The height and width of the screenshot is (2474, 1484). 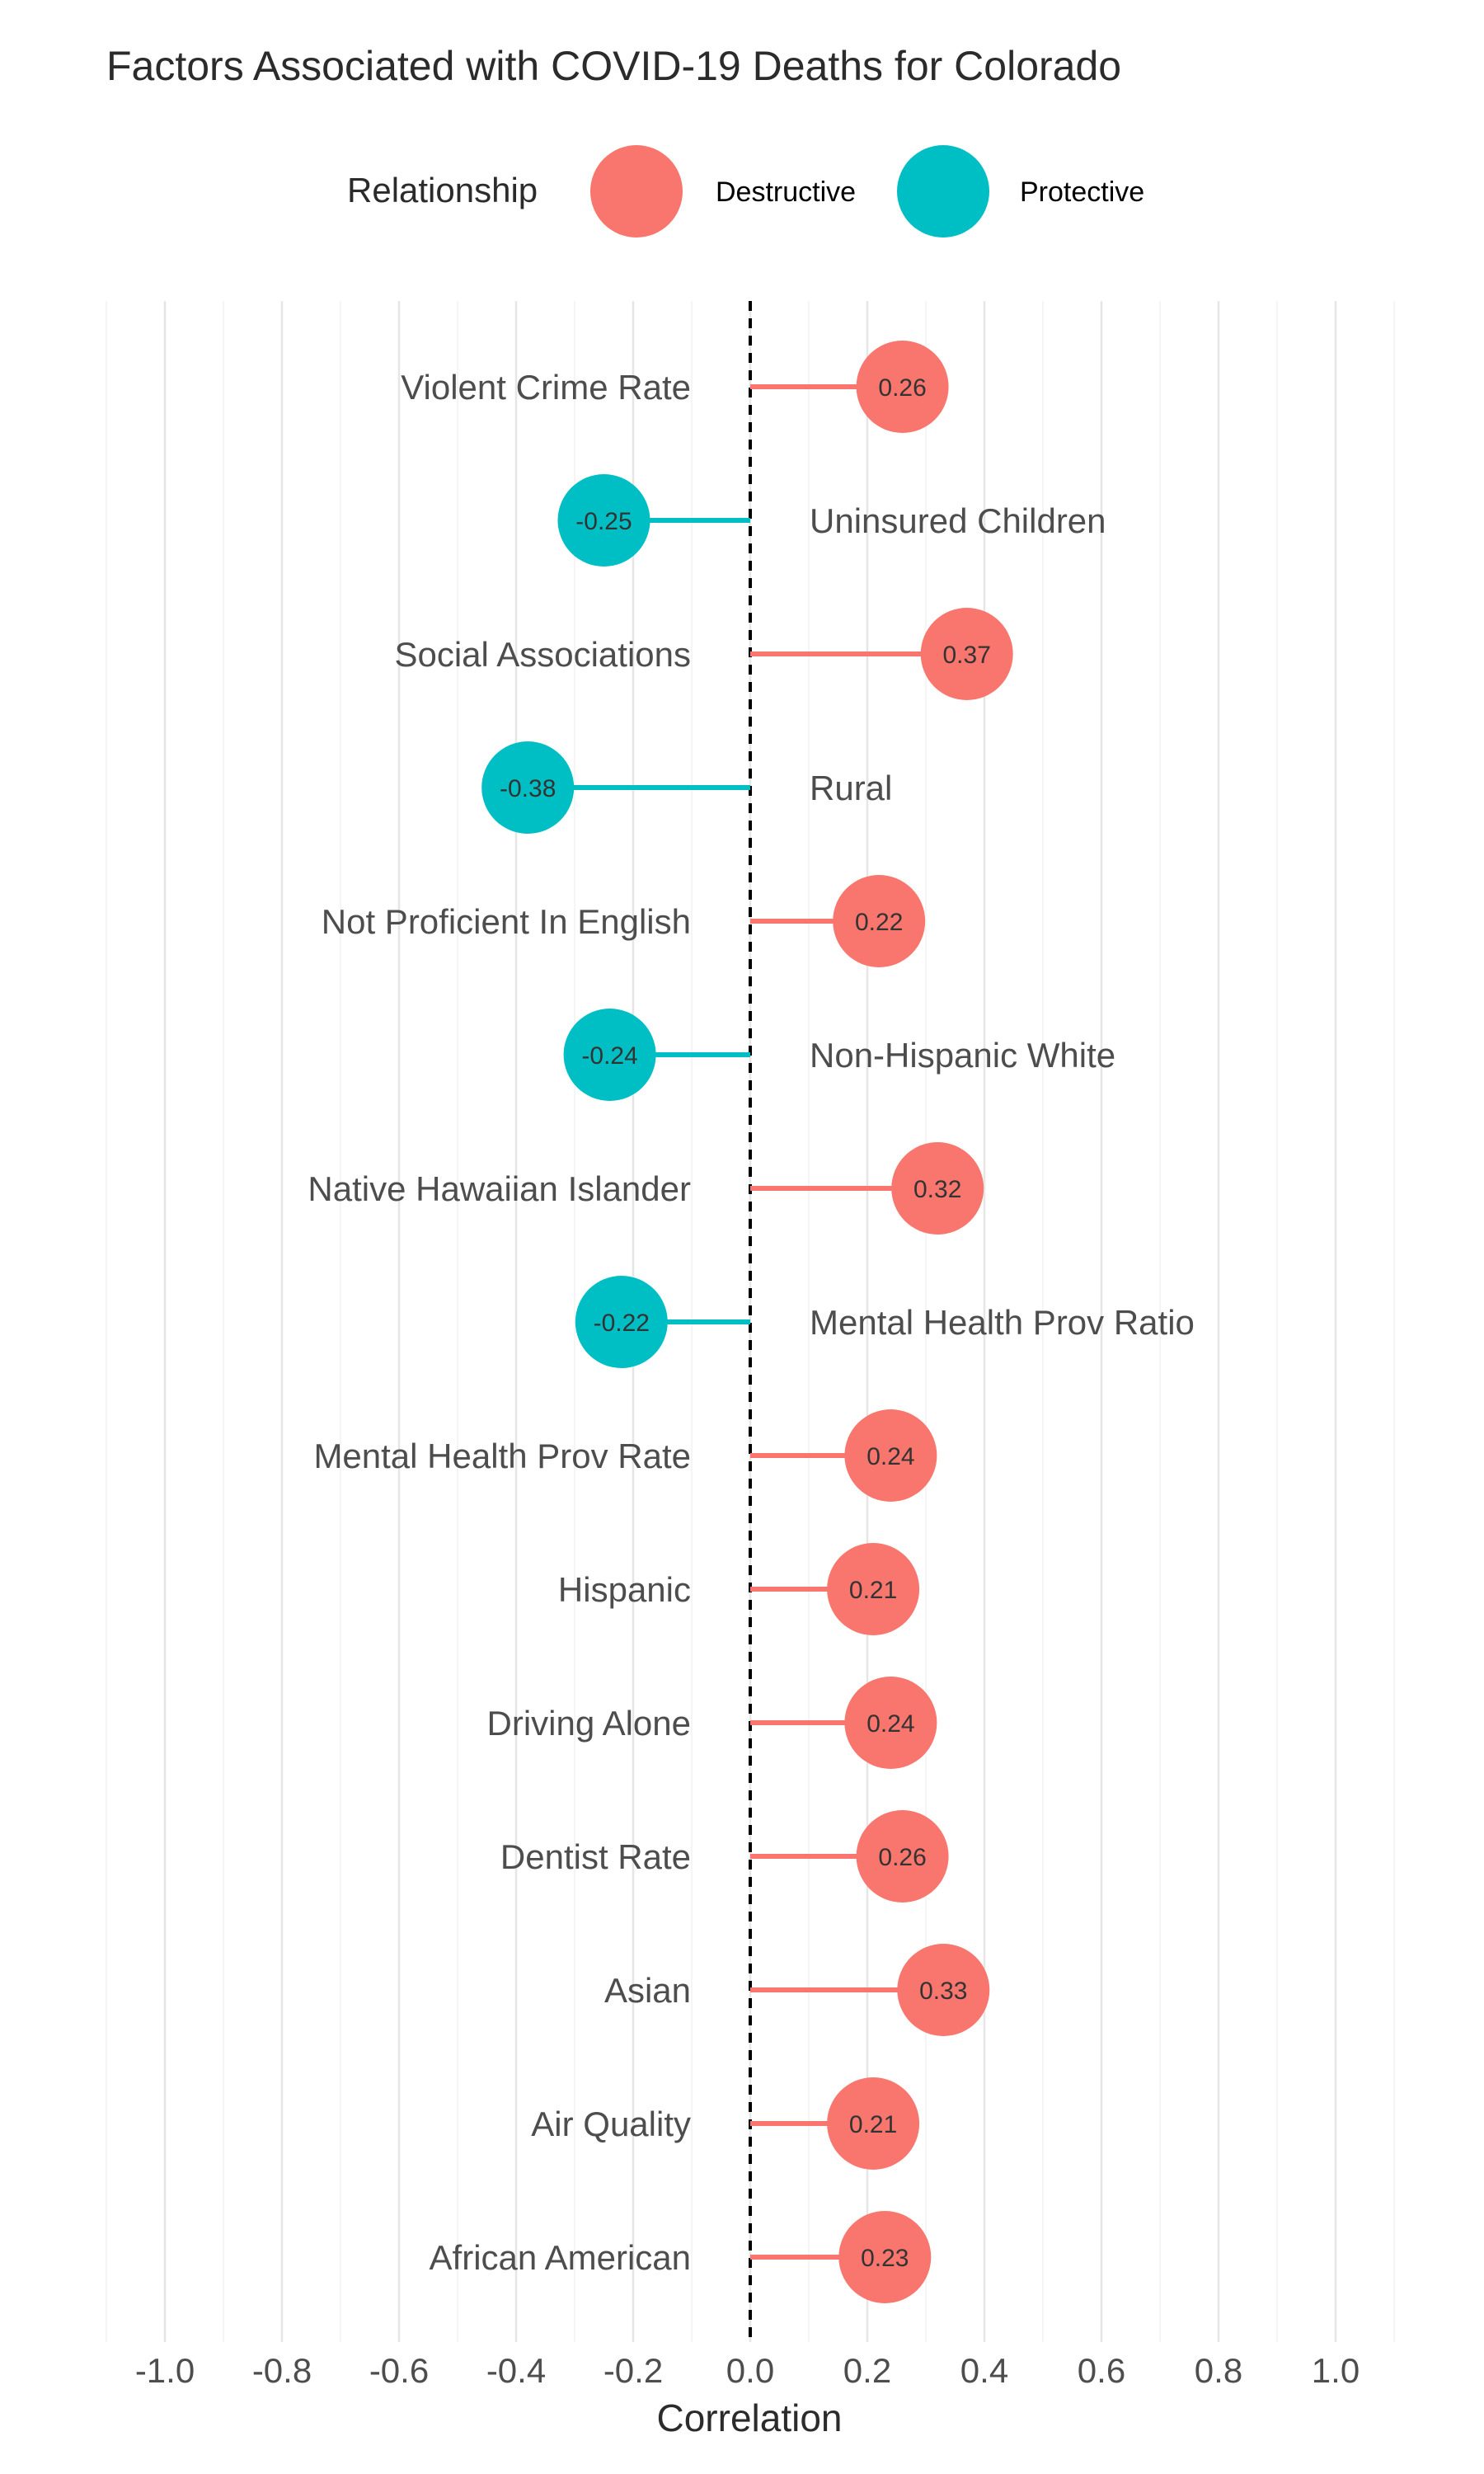 I want to click on x-tick-label: 0.0, so click(x=750, y=2370).